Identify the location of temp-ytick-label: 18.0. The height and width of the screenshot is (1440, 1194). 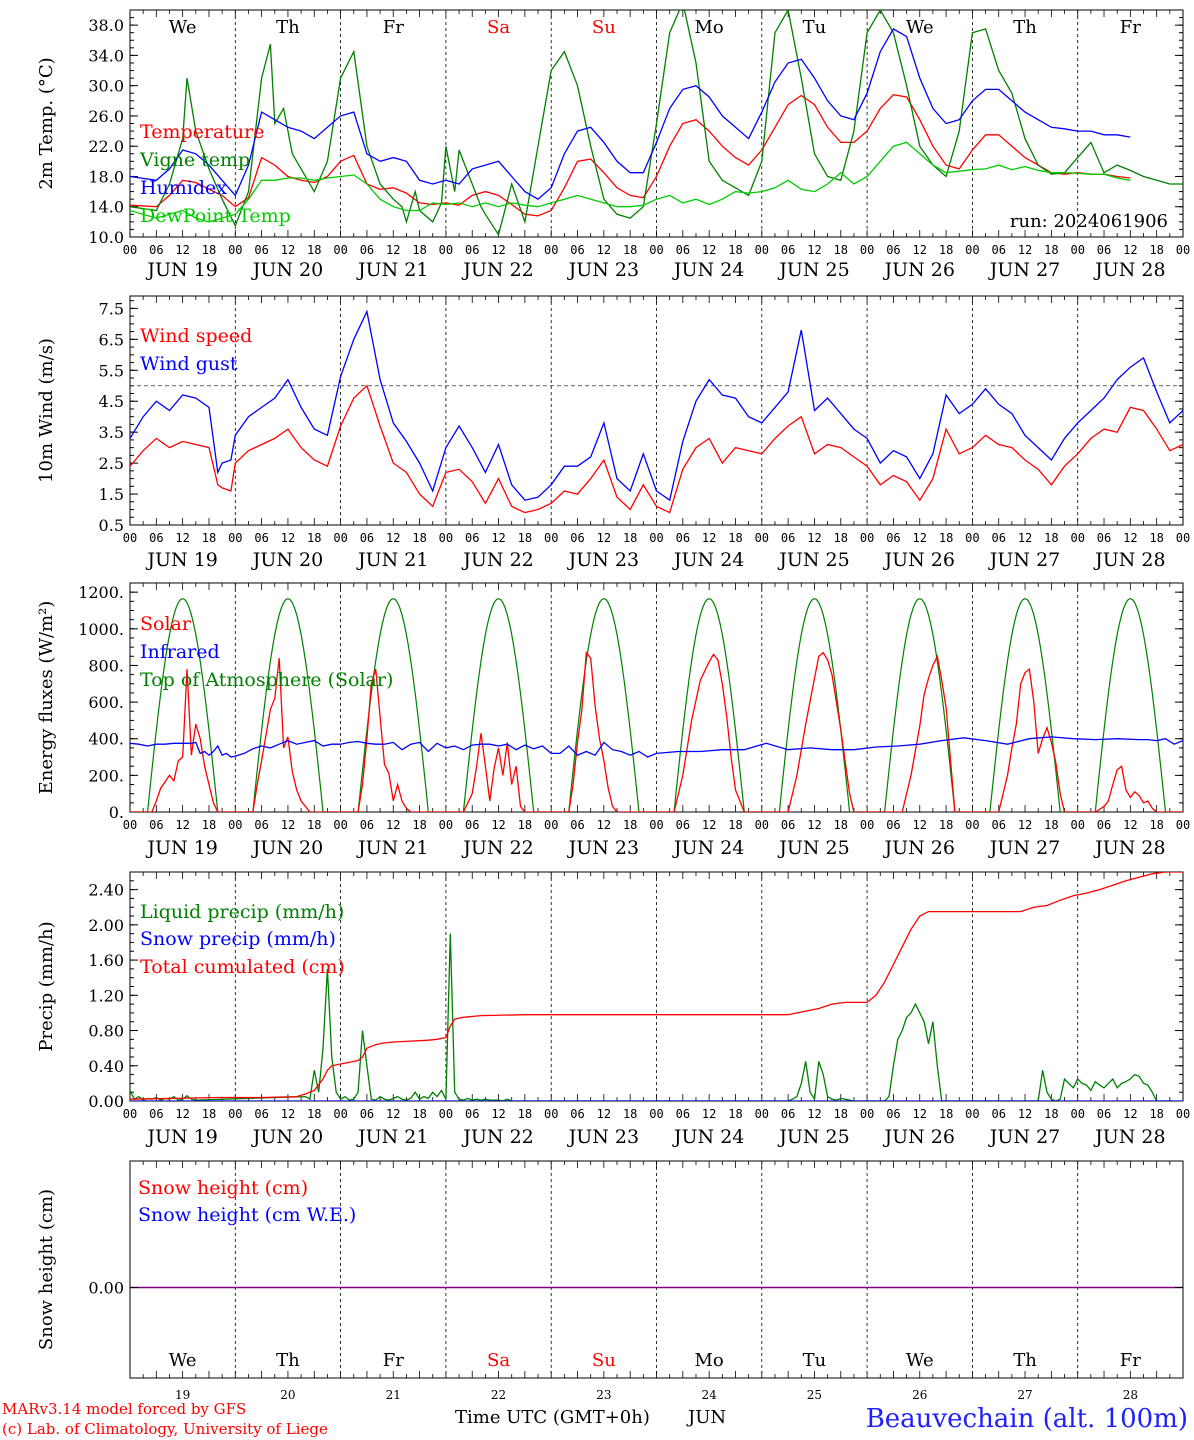
(106, 176).